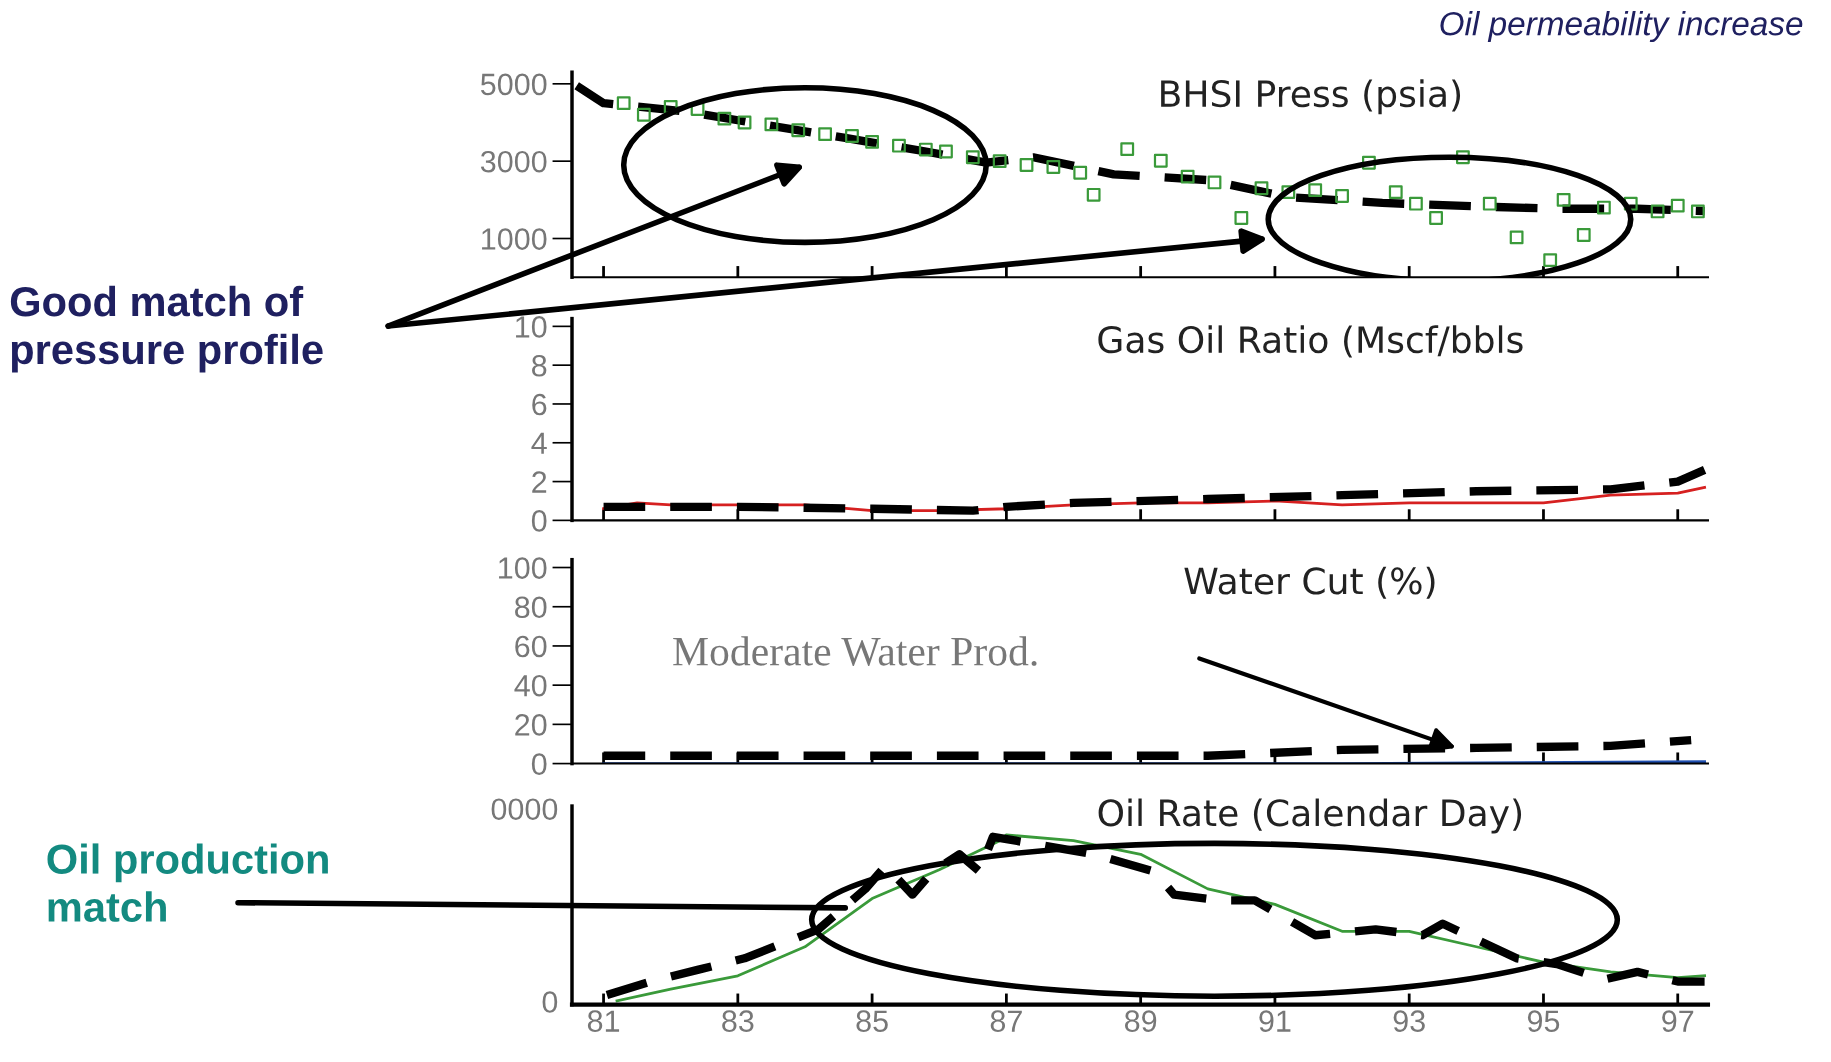  What do you see at coordinates (1275, 1021) in the screenshot?
I see `x-tick-label: 91` at bounding box center [1275, 1021].